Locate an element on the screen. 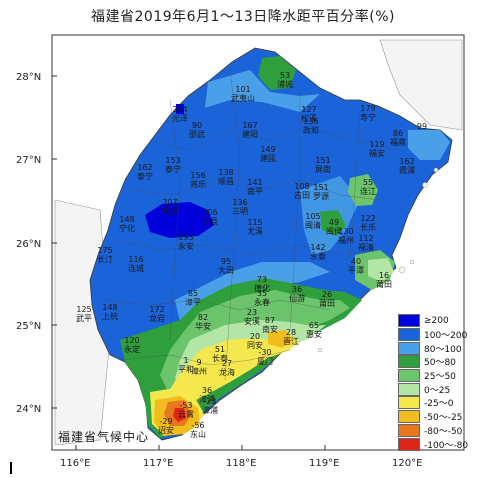  station-value: -56 is located at coordinates (197, 425).